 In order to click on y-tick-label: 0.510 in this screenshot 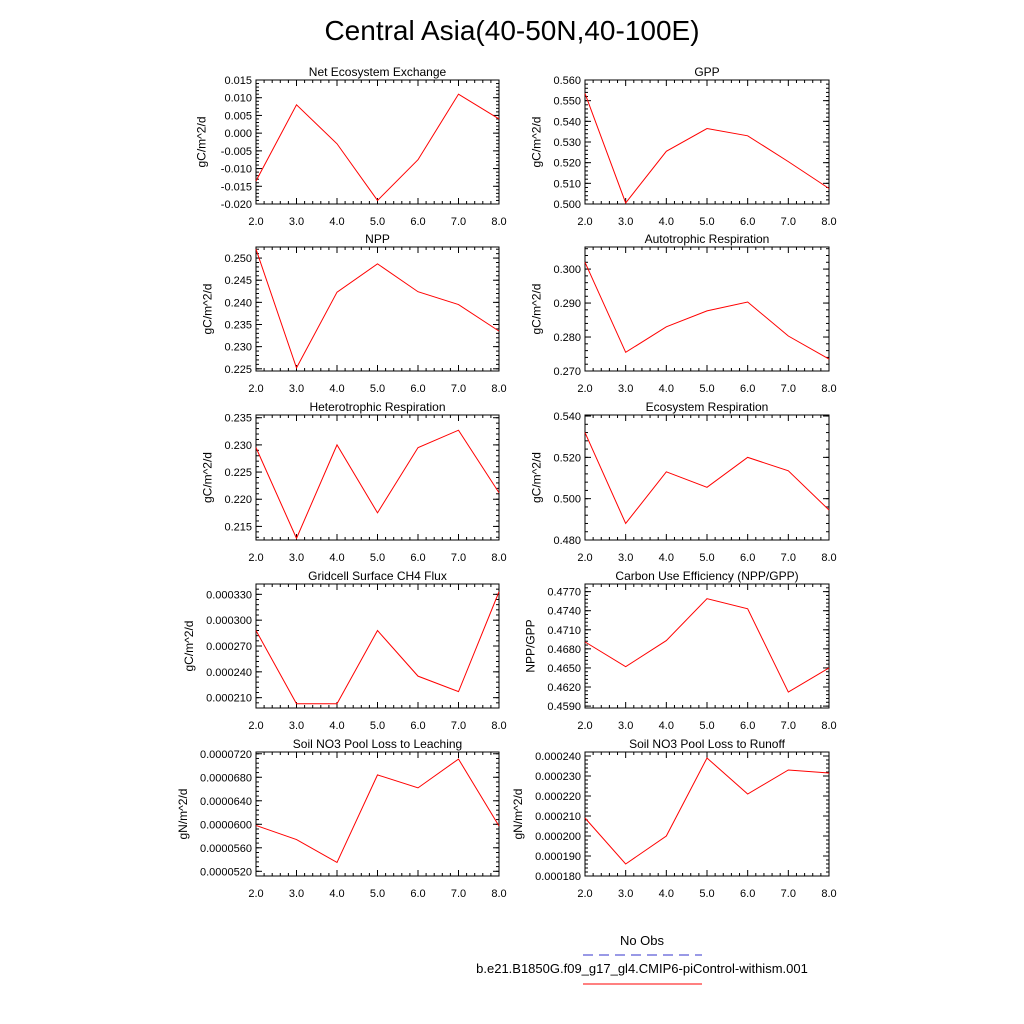, I will do `click(567, 184)`.